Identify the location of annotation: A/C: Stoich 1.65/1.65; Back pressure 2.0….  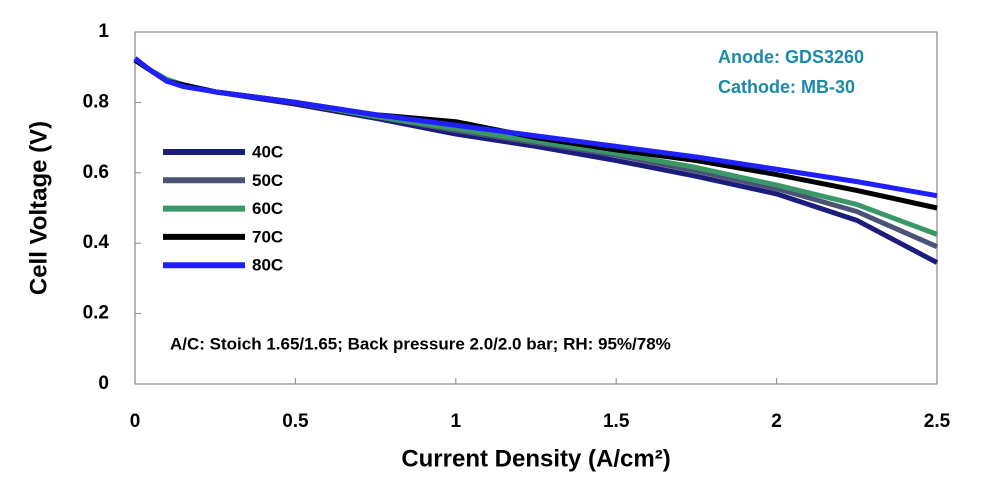
(420, 343).